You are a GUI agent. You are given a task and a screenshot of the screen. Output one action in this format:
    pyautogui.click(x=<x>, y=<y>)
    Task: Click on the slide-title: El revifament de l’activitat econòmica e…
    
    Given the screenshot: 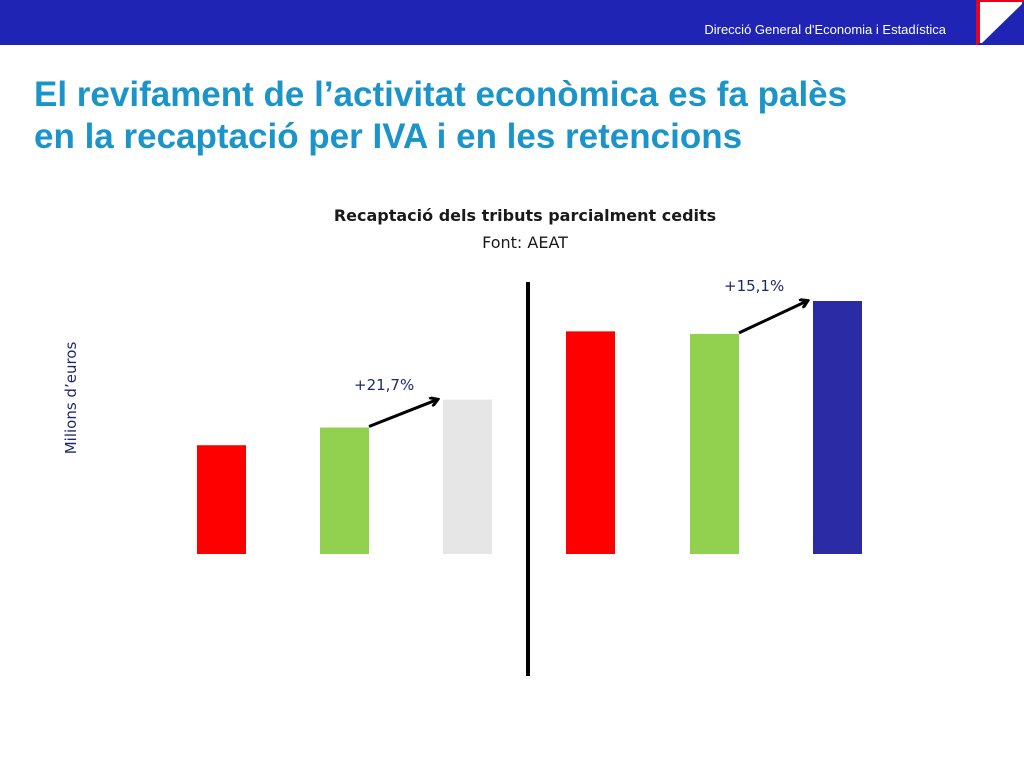 What is the action you would take?
    pyautogui.click(x=514, y=116)
    